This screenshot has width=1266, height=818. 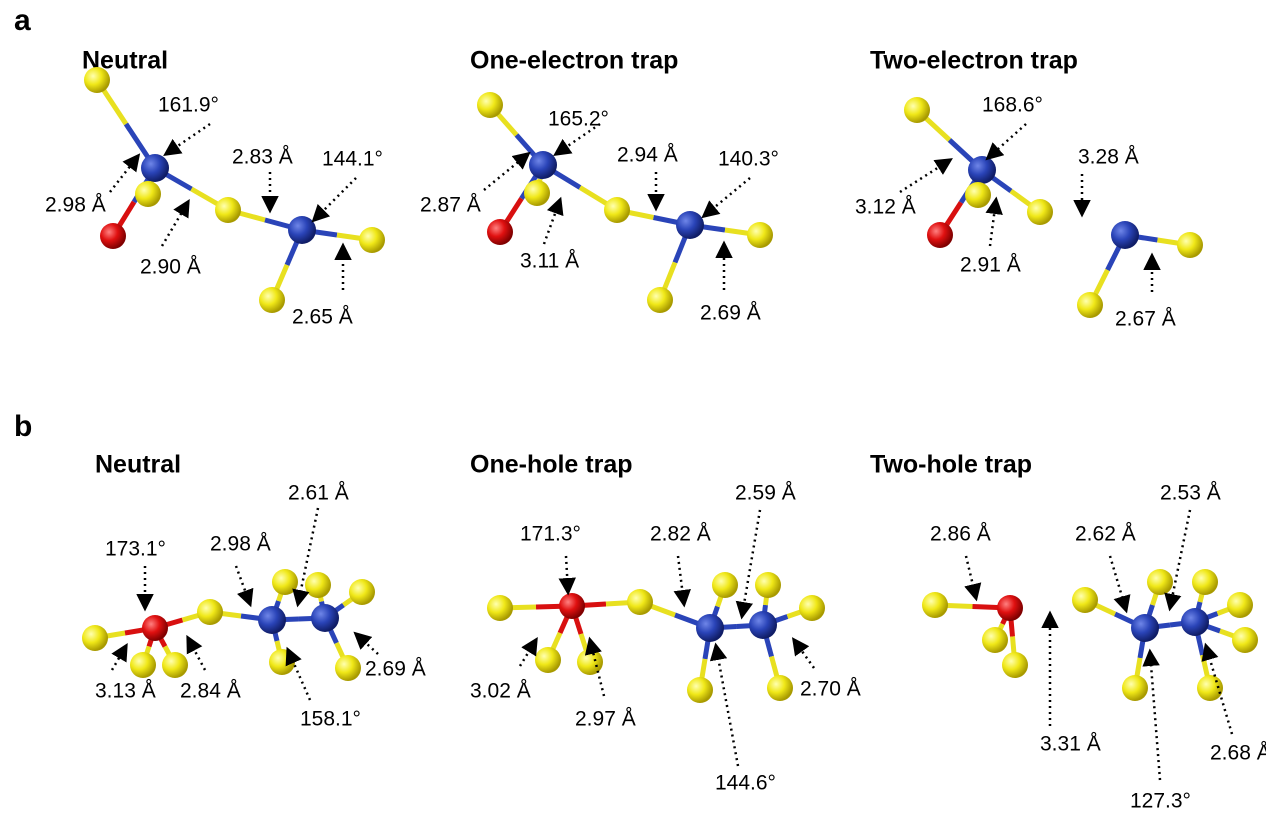 What do you see at coordinates (974, 61) in the screenshot?
I see `structure-title: Two-electron trap` at bounding box center [974, 61].